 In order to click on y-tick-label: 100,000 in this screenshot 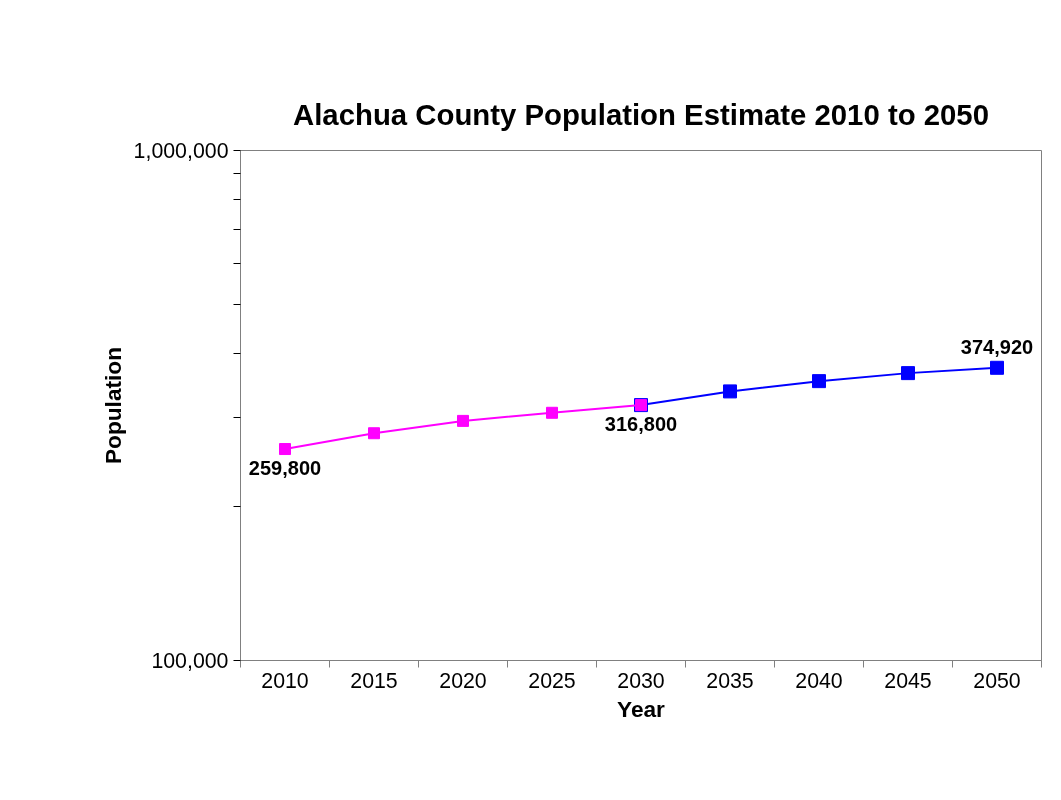, I will do `click(190, 661)`.